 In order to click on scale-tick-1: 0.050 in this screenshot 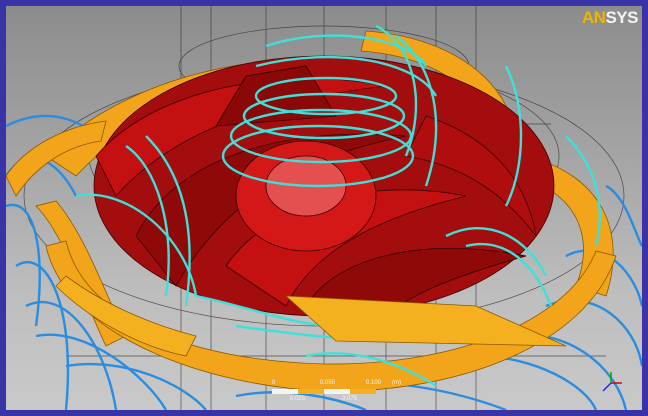, I will do `click(328, 383)`.